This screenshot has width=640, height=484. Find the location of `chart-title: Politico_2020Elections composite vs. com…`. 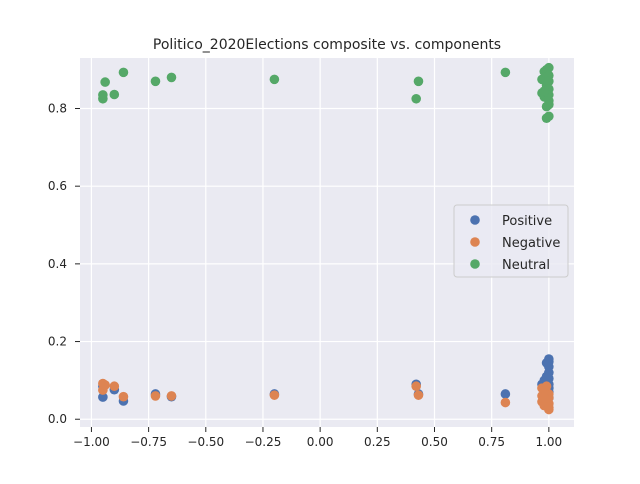

chart-title: Politico_2020Elections composite vs. com… is located at coordinates (327, 45).